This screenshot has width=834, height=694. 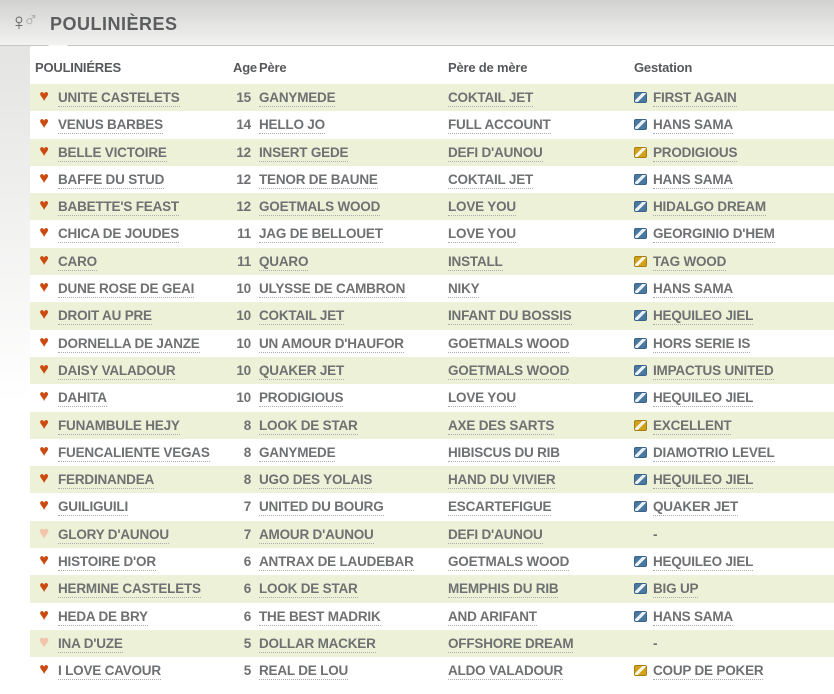 I want to click on damsire-link: ESCARTEFIGUE, so click(x=500, y=508).